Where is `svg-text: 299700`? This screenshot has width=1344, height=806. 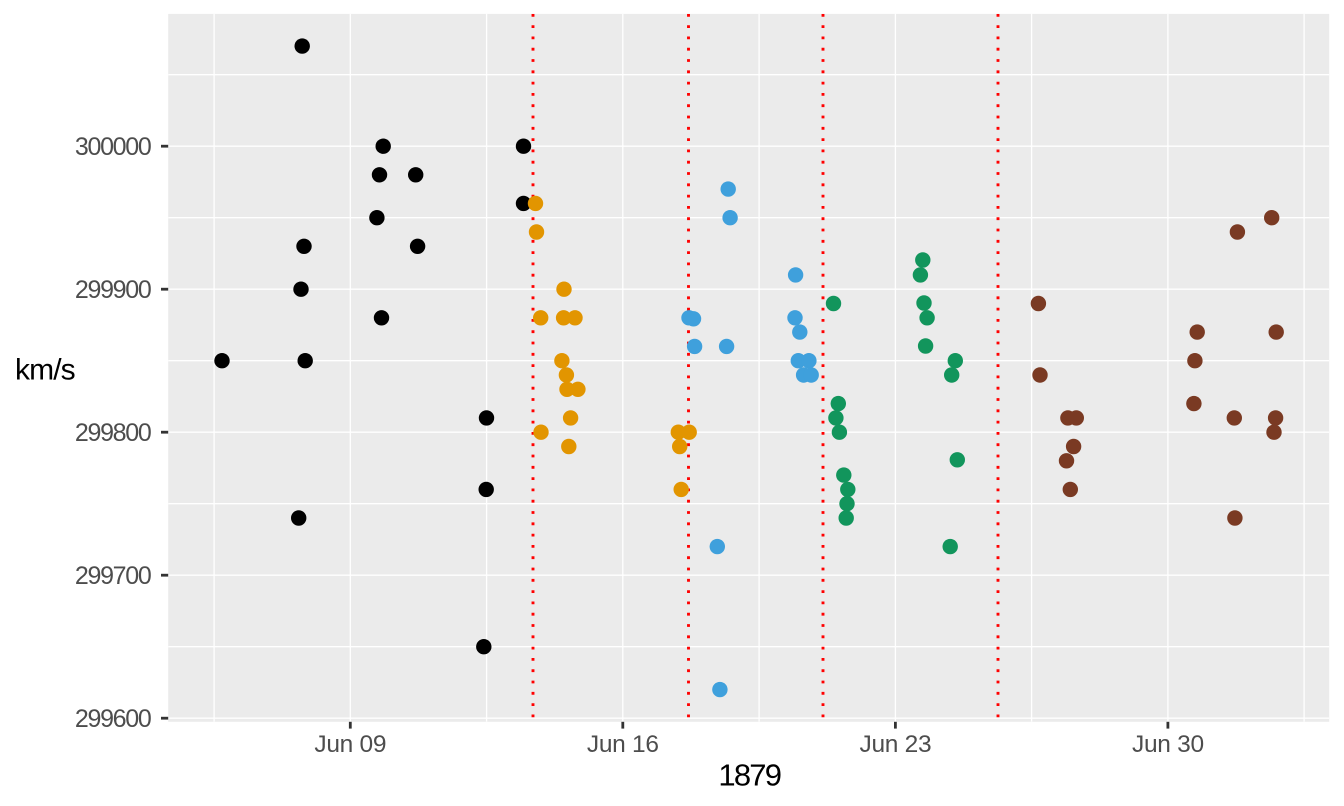
svg-text: 299700 is located at coordinates (113, 576).